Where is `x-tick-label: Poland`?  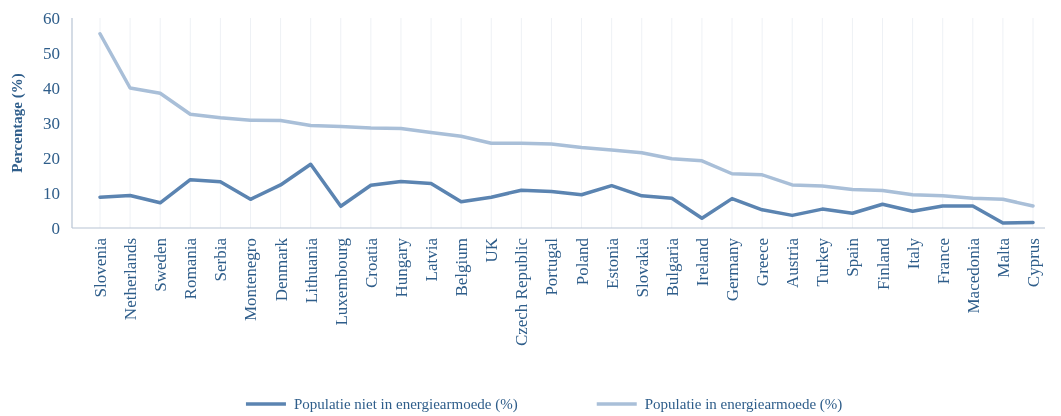 x-tick-label: Poland is located at coordinates (582, 261).